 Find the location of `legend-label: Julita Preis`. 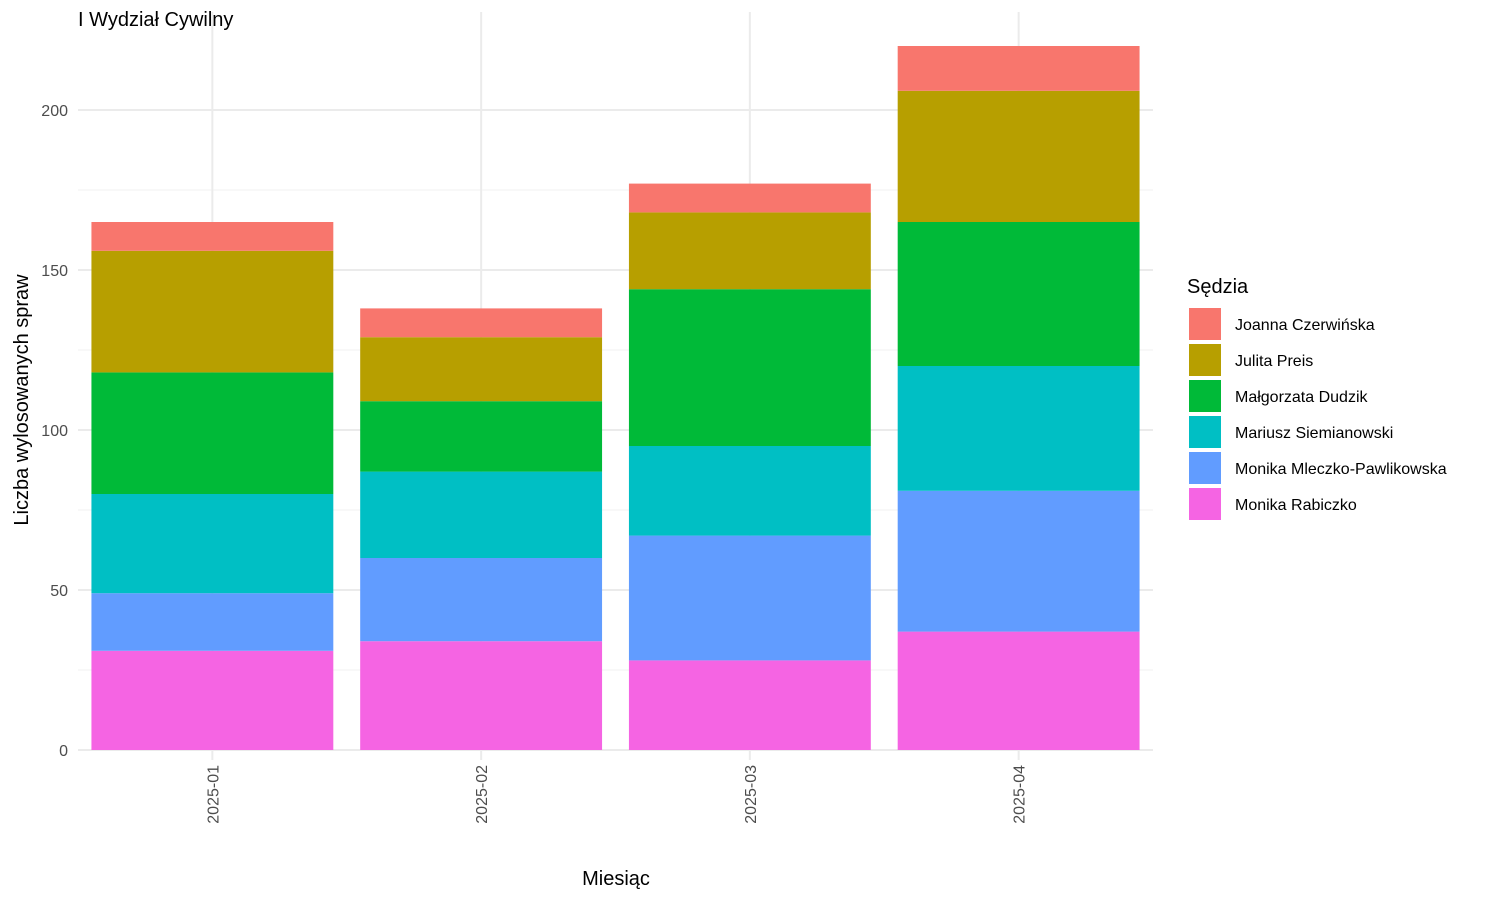

legend-label: Julita Preis is located at coordinates (1274, 361).